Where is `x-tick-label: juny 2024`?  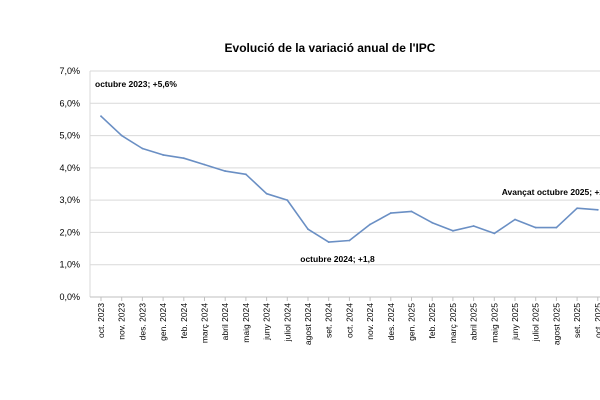
x-tick-label: juny 2024 is located at coordinates (267, 322).